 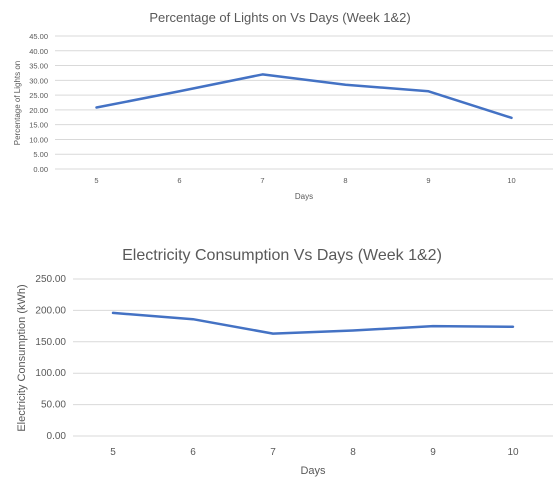 I want to click on y-tick-label: 5.00, so click(x=40, y=154).